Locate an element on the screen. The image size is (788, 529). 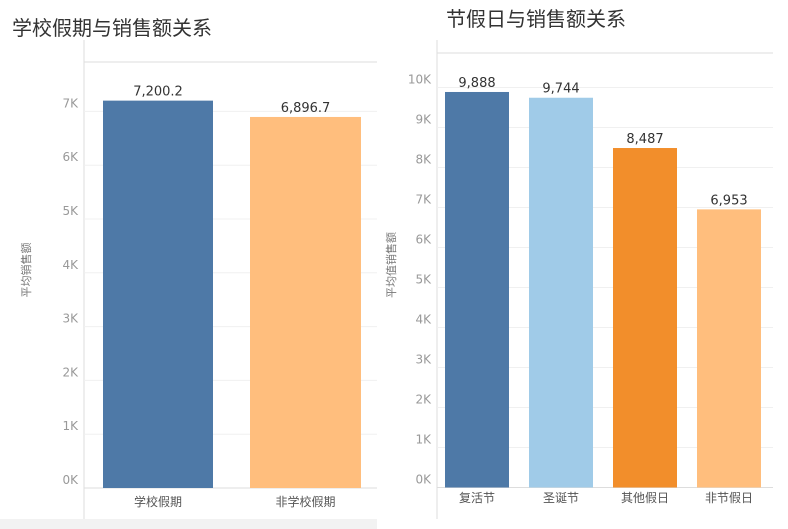
x-category-label: 学校假期 is located at coordinates (158, 501).